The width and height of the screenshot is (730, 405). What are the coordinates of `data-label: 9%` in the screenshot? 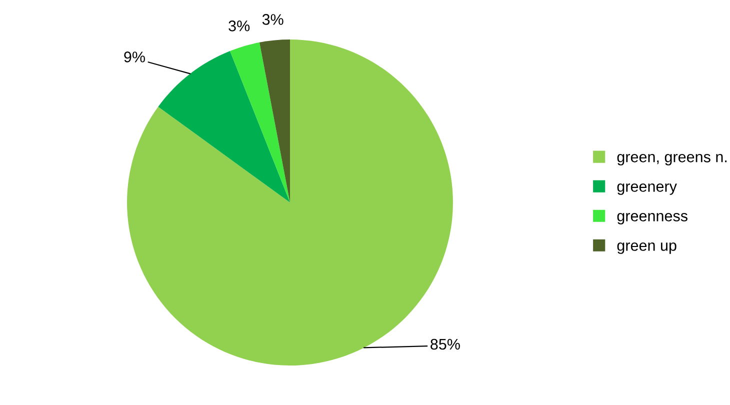 It's located at (134, 57).